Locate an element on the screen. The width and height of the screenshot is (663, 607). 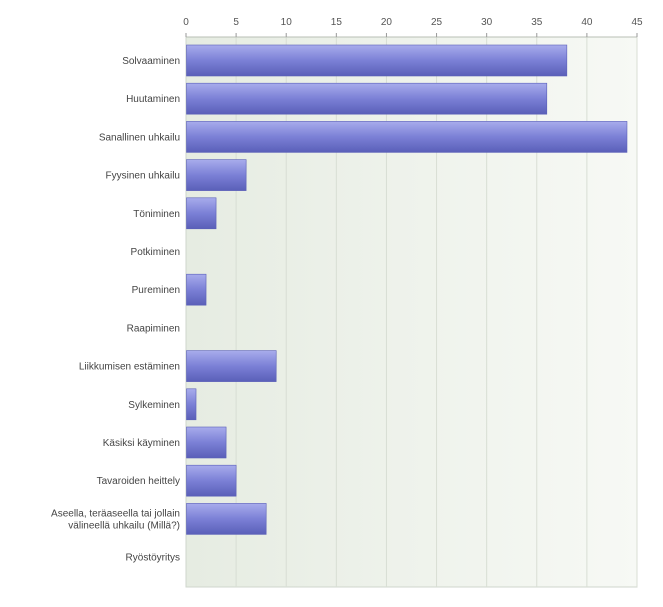
category-label: Liikkumisen estäminen is located at coordinates (129, 367).